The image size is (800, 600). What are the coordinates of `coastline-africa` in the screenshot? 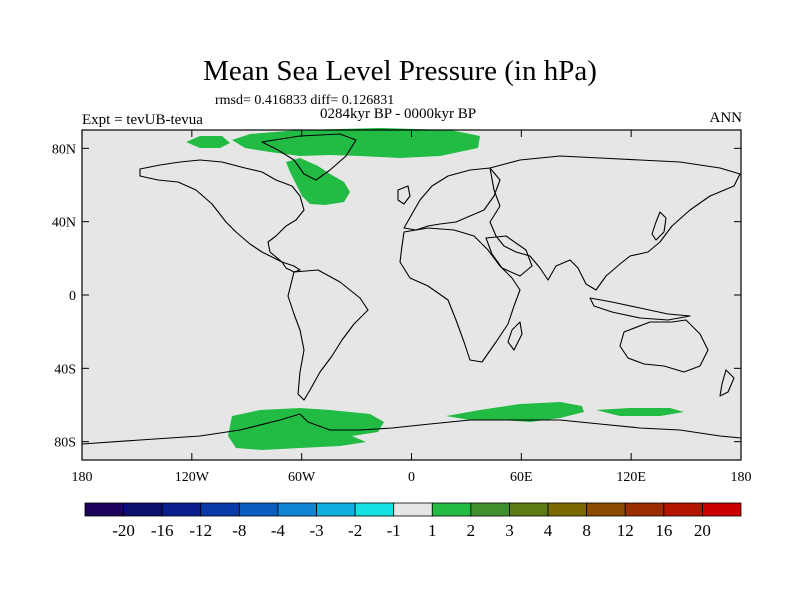 It's located at (460, 295).